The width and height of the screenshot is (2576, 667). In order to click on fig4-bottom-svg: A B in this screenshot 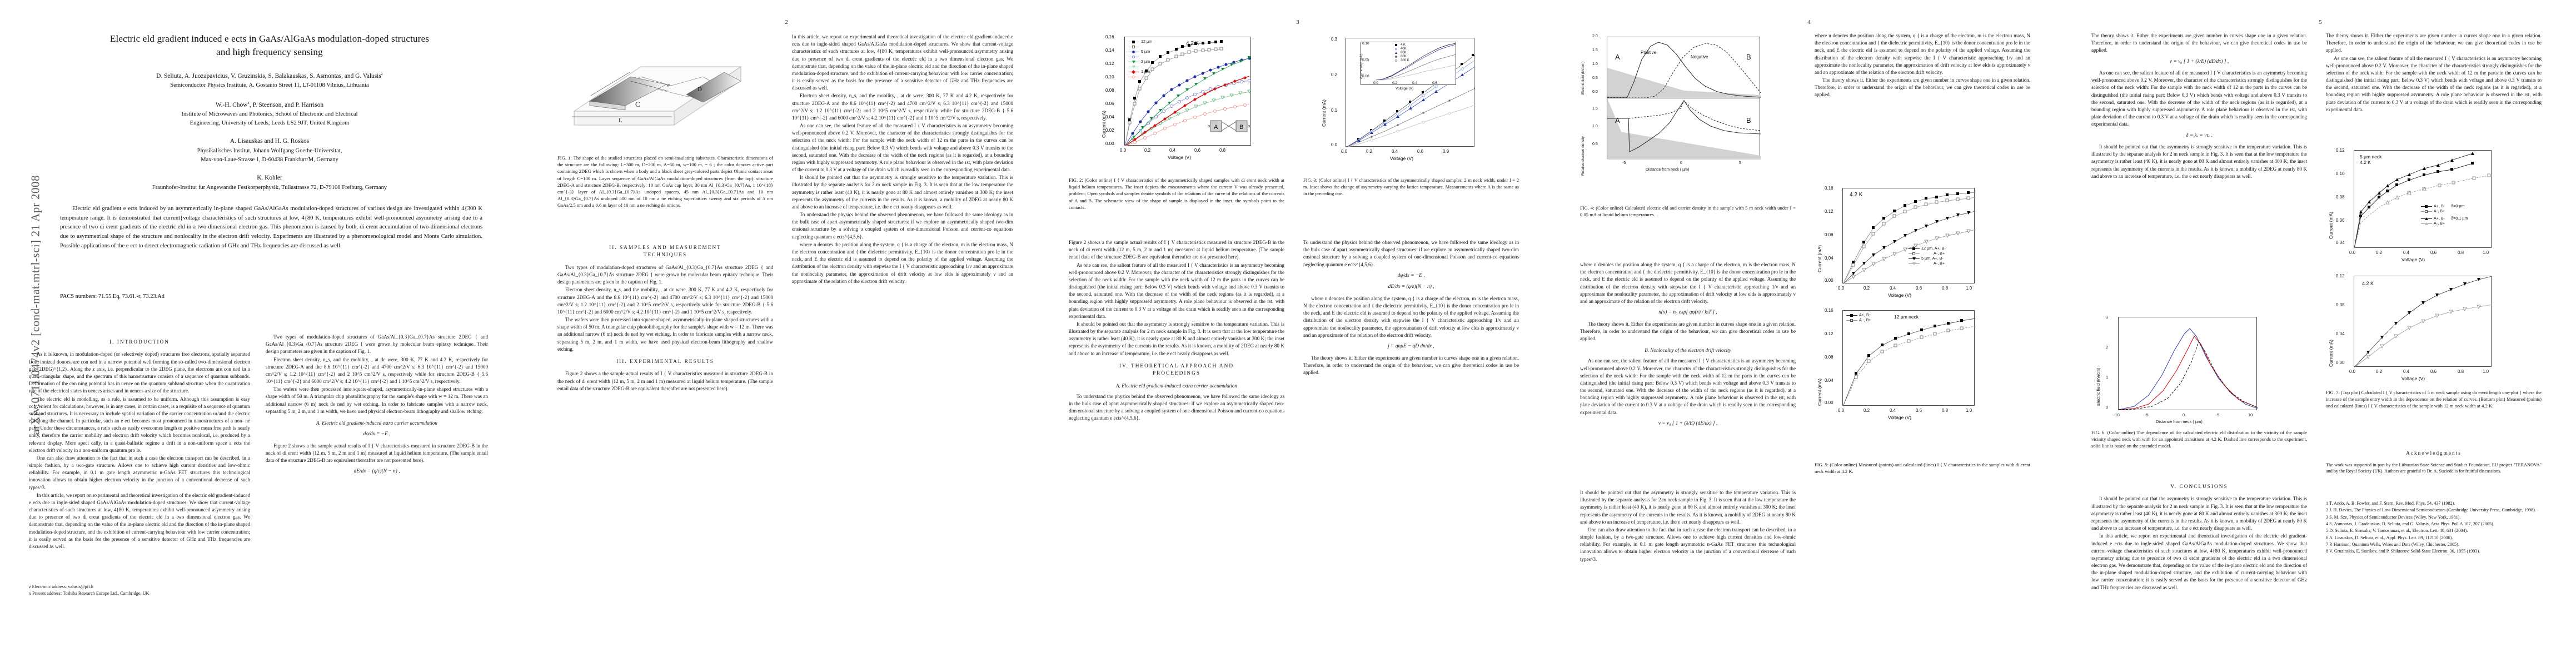, I will do `click(1684, 129)`.